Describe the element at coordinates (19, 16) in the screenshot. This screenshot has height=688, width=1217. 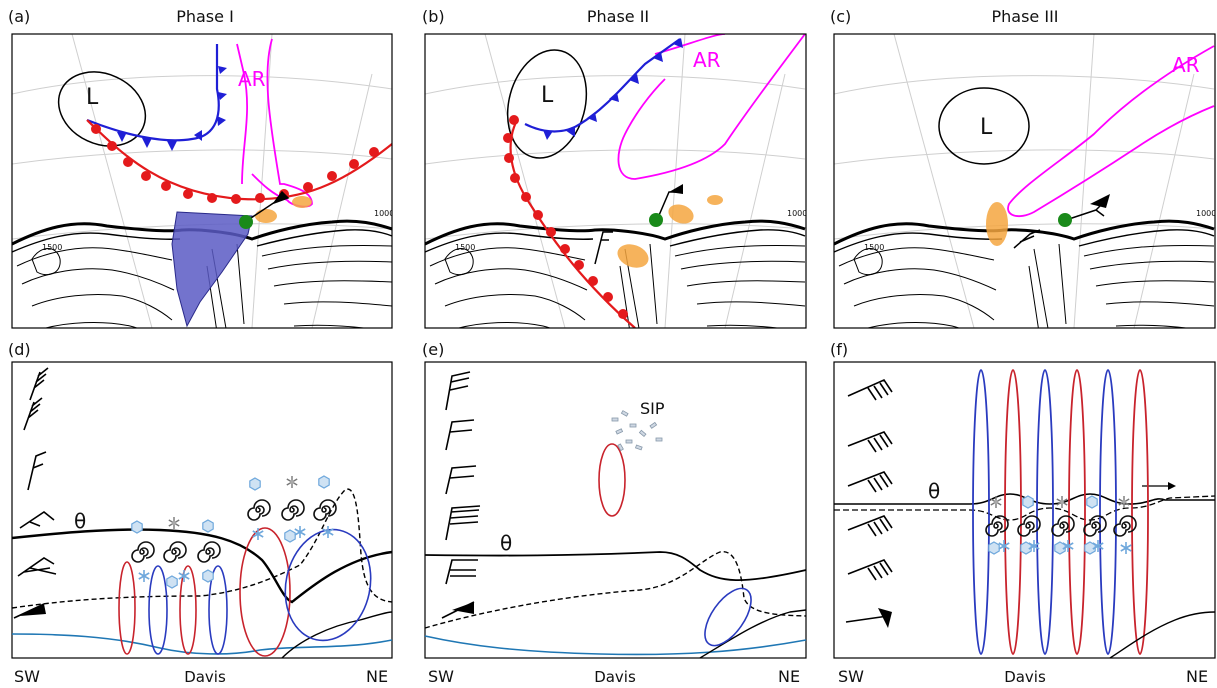
I see `panel-letter-a: (a)` at that location.